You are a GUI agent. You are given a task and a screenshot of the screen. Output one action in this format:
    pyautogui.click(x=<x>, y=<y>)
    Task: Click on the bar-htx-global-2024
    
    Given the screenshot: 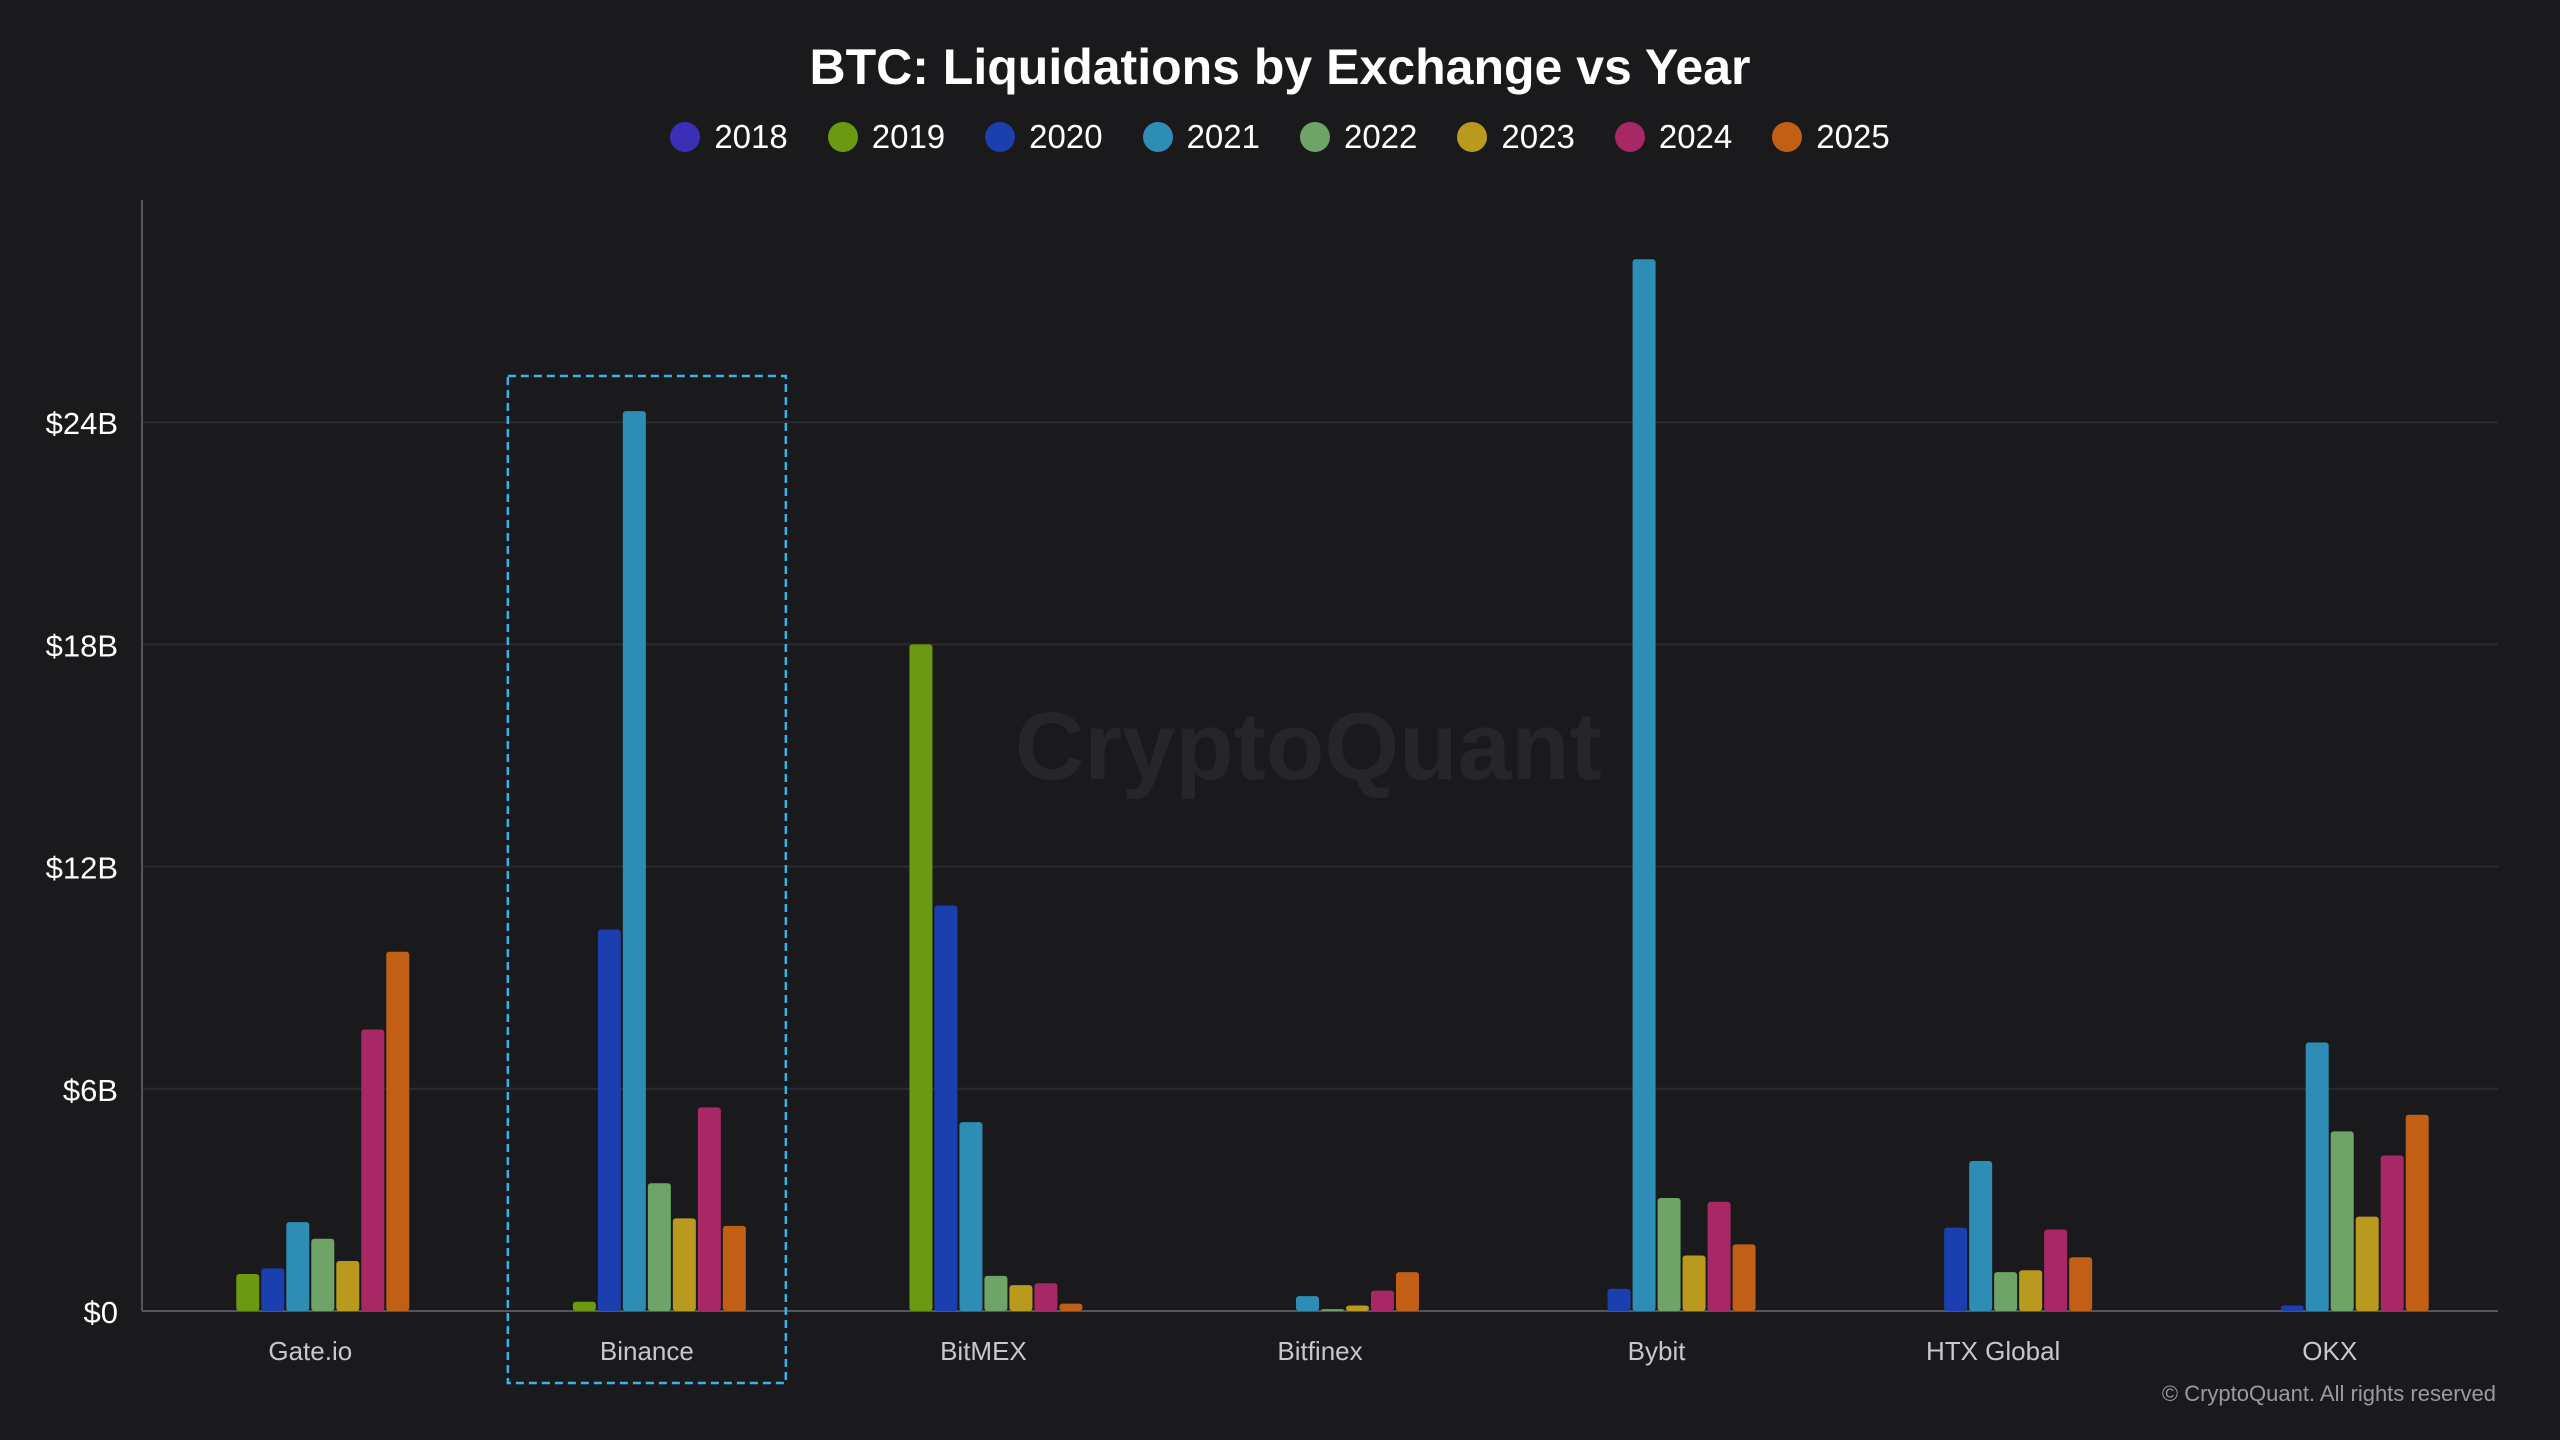 What is the action you would take?
    pyautogui.click(x=2056, y=1270)
    